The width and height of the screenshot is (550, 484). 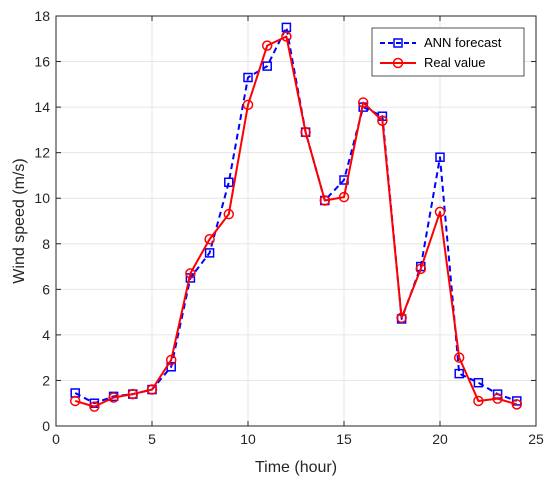 What do you see at coordinates (454, 62) in the screenshot?
I see `legend-real-label: Real value` at bounding box center [454, 62].